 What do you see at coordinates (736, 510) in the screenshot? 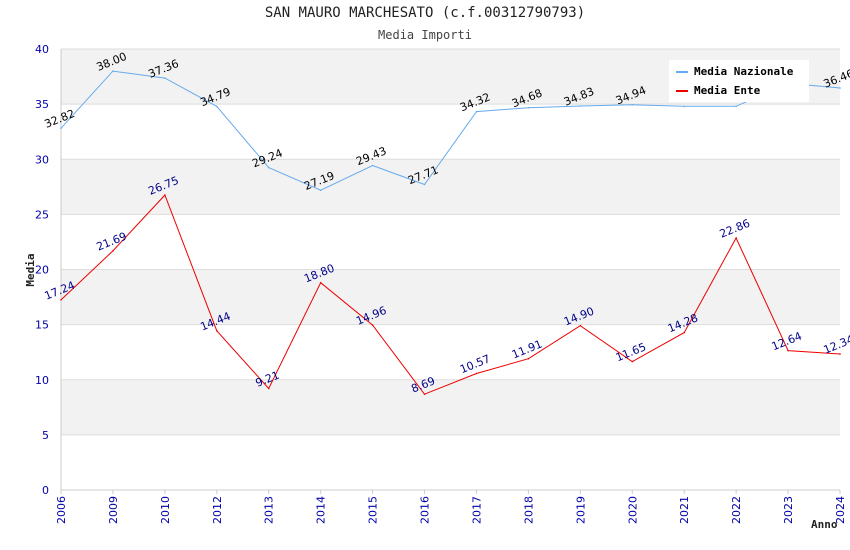
I see `x-tick-label: 2022` at bounding box center [736, 510].